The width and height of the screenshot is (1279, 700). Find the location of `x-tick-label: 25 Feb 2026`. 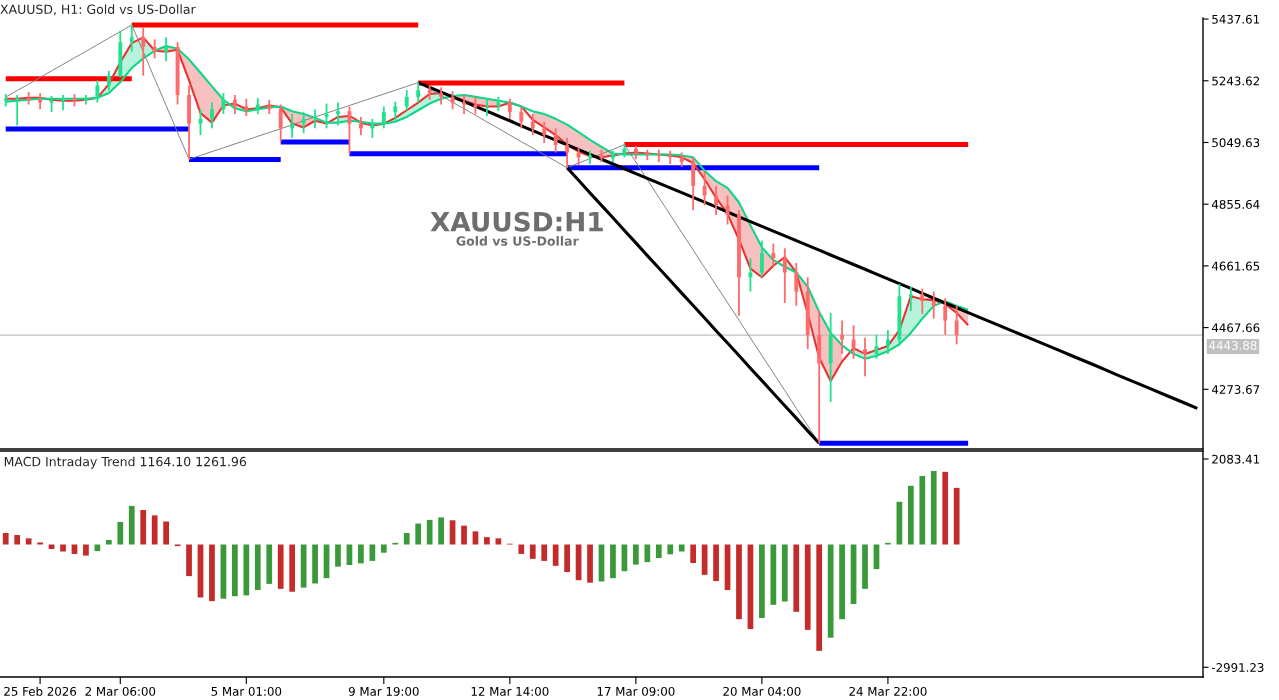

x-tick-label: 25 Feb 2026 is located at coordinates (40, 691).